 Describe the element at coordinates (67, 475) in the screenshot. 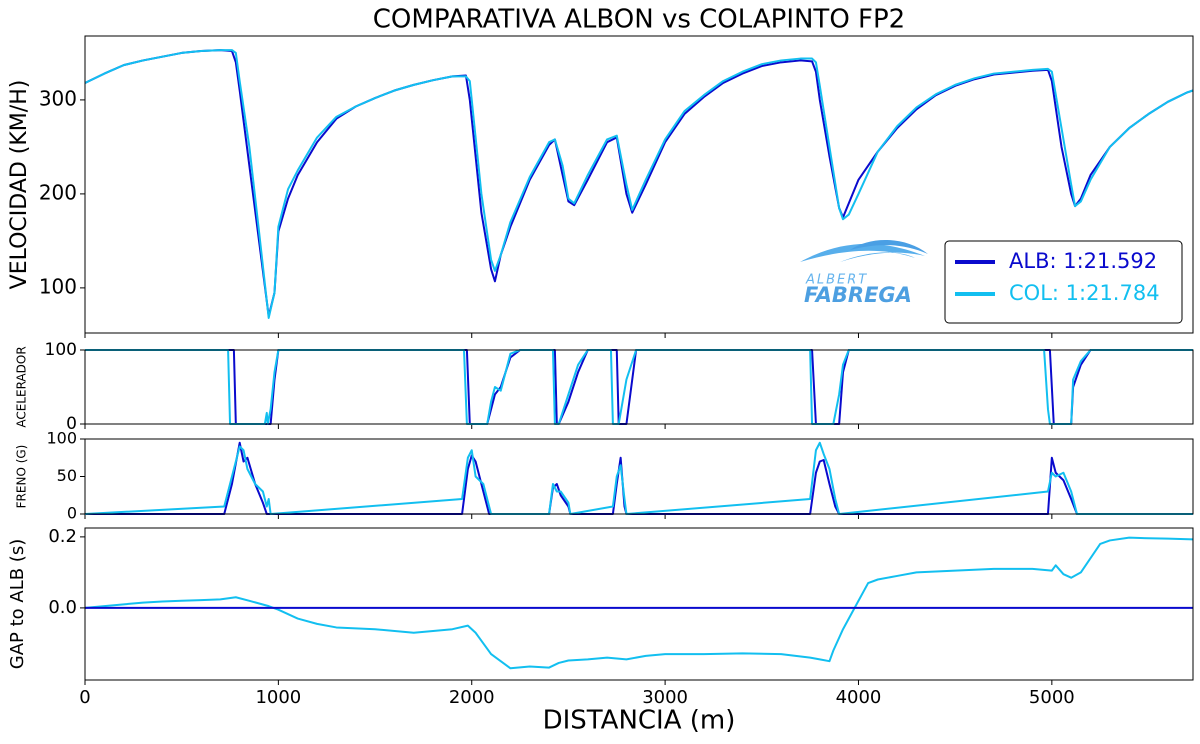

I see `y-tick-label: 50` at that location.